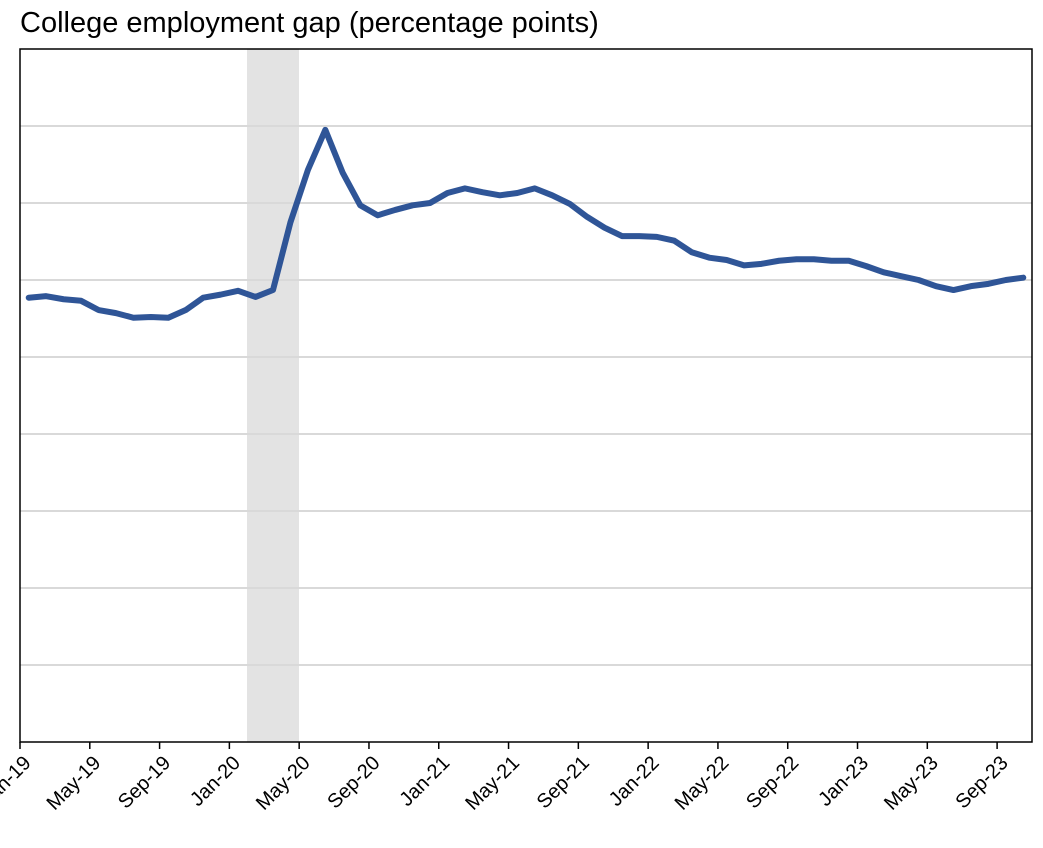  Describe the element at coordinates (911, 783) in the screenshot. I see `x-tick-label: May-23` at that location.